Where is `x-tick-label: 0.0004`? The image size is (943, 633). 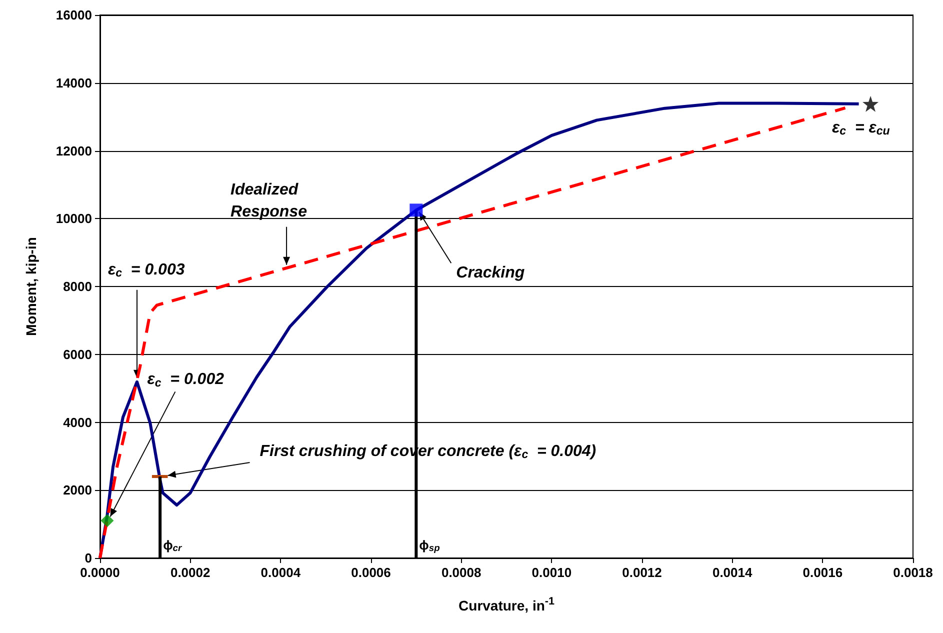 x-tick-label: 0.0004 is located at coordinates (281, 572).